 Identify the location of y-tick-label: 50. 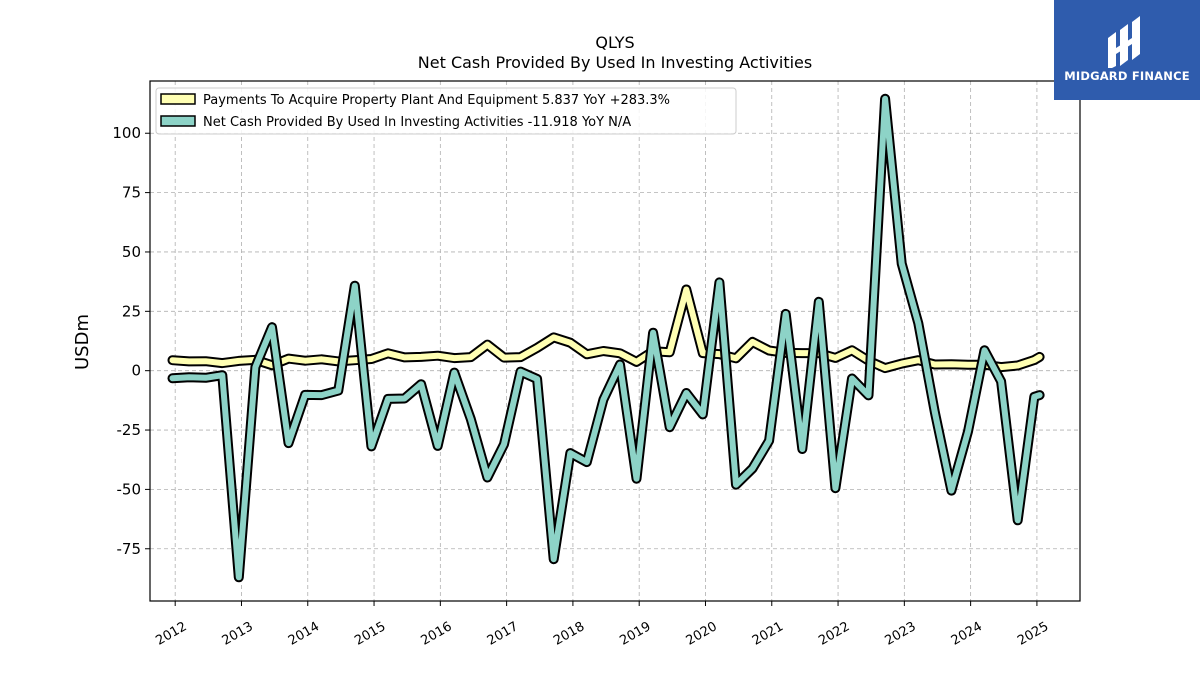
(131, 252).